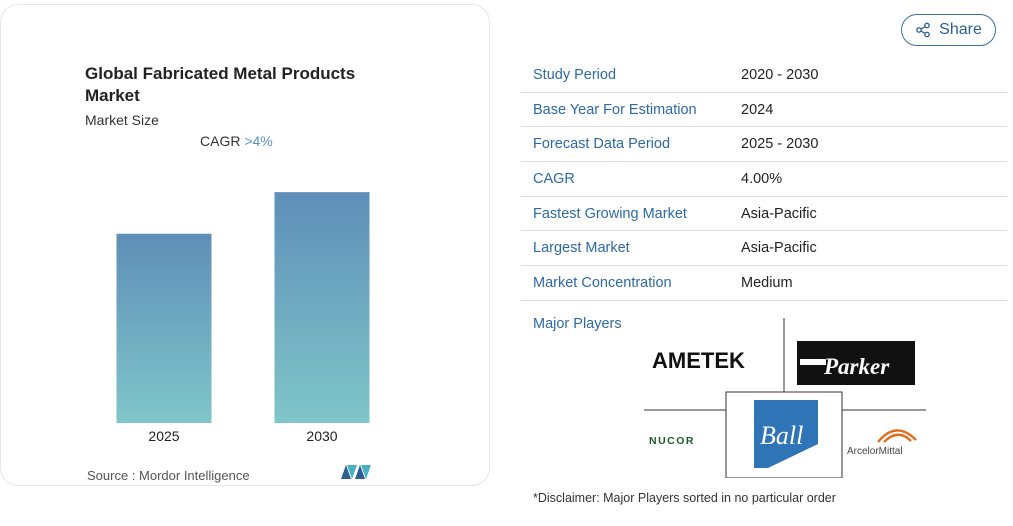 Image resolution: width=1013 pixels, height=526 pixels. I want to click on grid-divider, so click(784, 434).